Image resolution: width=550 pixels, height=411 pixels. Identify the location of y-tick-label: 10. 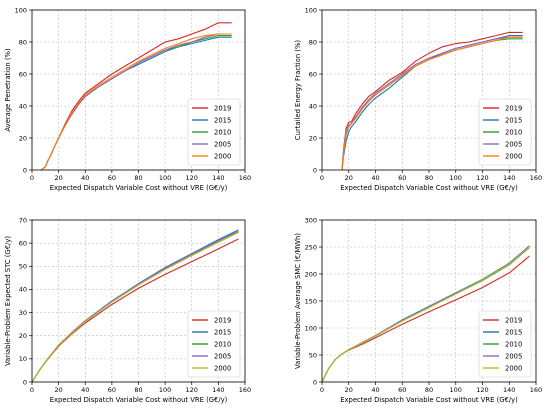
(23, 359).